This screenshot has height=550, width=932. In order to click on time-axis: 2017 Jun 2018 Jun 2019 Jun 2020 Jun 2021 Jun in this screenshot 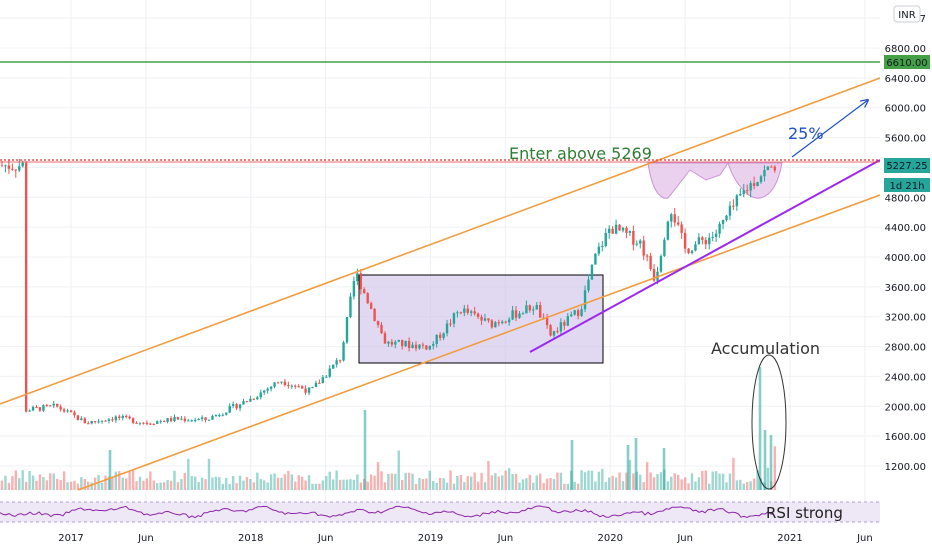, I will do `click(465, 538)`.